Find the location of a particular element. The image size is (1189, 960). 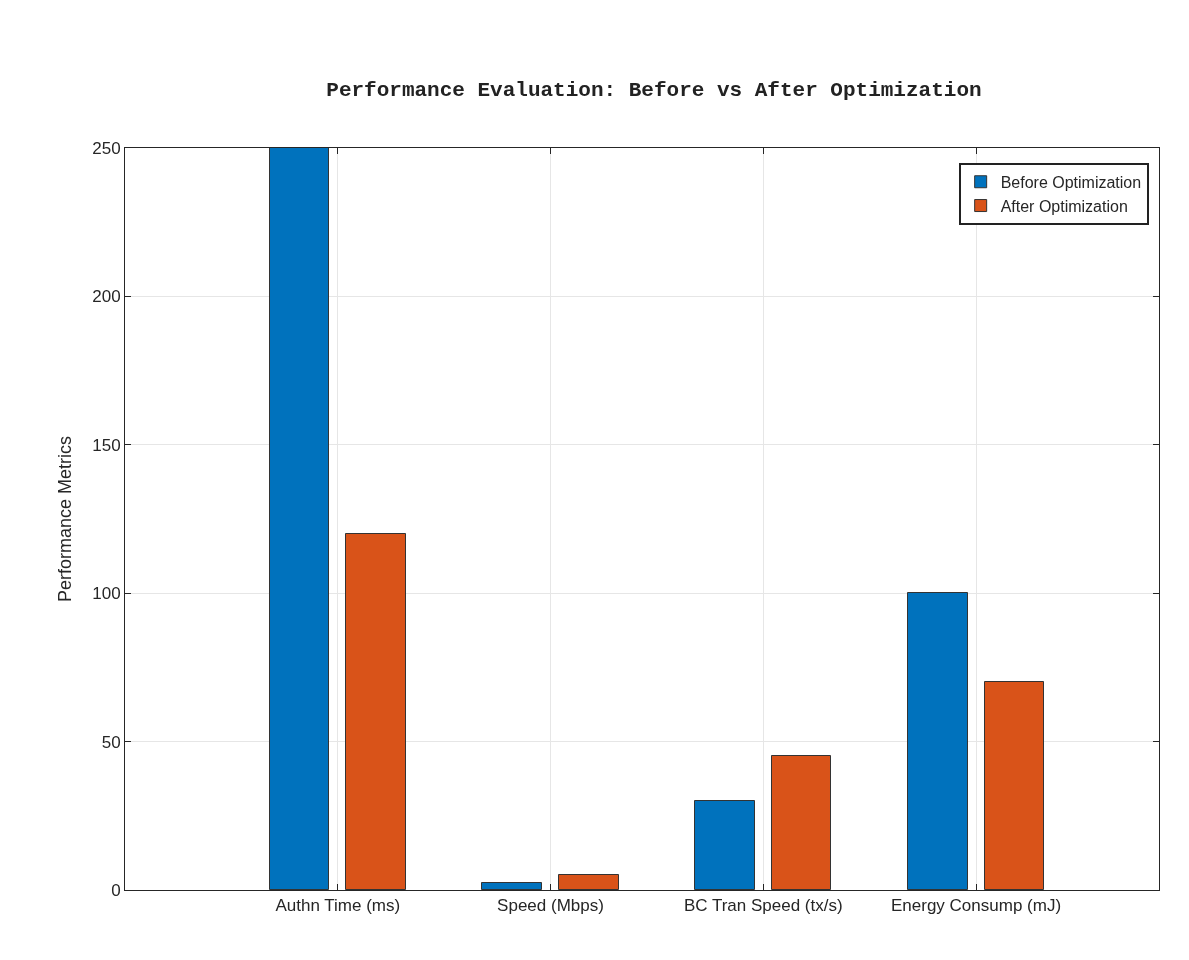

y-tick-label: 100 is located at coordinates (106, 594).